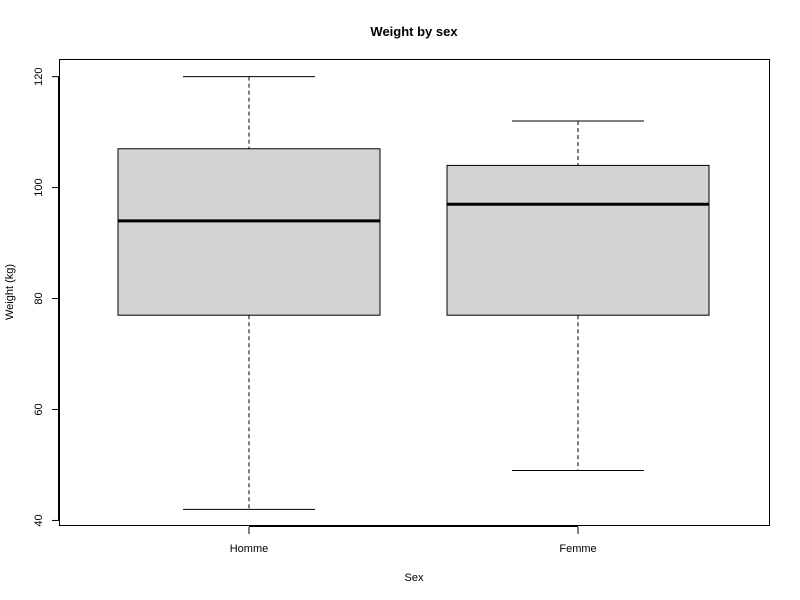 The height and width of the screenshot is (600, 800). I want to click on y-tick-label: 40, so click(39, 520).